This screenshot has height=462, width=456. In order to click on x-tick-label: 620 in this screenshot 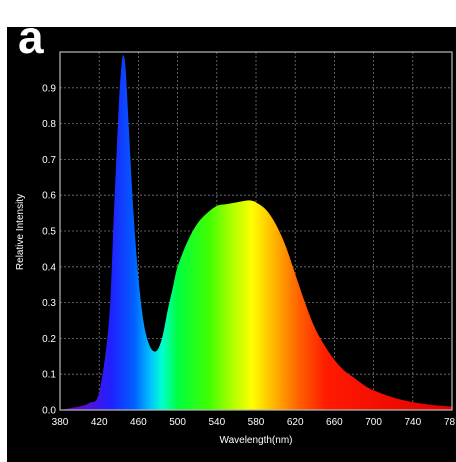, I will do `click(295, 422)`.